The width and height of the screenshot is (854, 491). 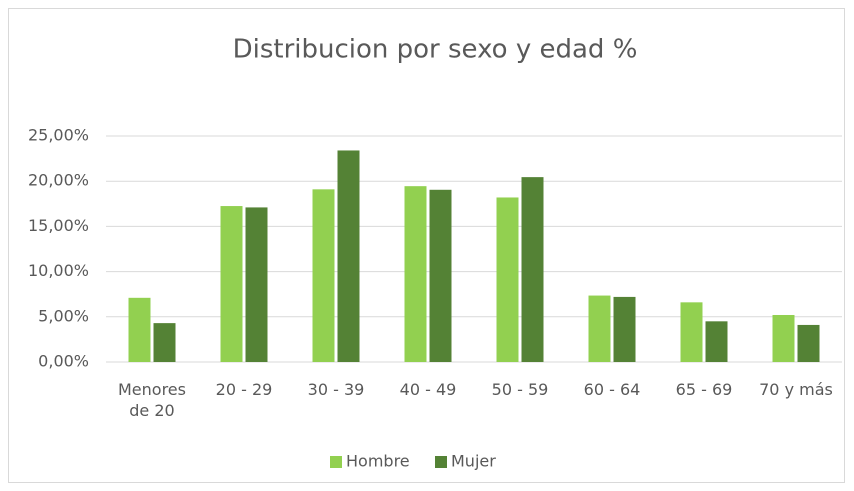 What do you see at coordinates (336, 389) in the screenshot?
I see `x-tick-label: 30 - 39` at bounding box center [336, 389].